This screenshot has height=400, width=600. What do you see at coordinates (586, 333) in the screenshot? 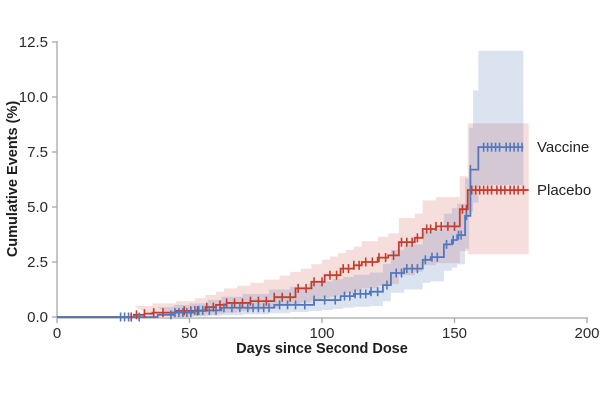
I see `x-tick-label: 200` at bounding box center [586, 333].